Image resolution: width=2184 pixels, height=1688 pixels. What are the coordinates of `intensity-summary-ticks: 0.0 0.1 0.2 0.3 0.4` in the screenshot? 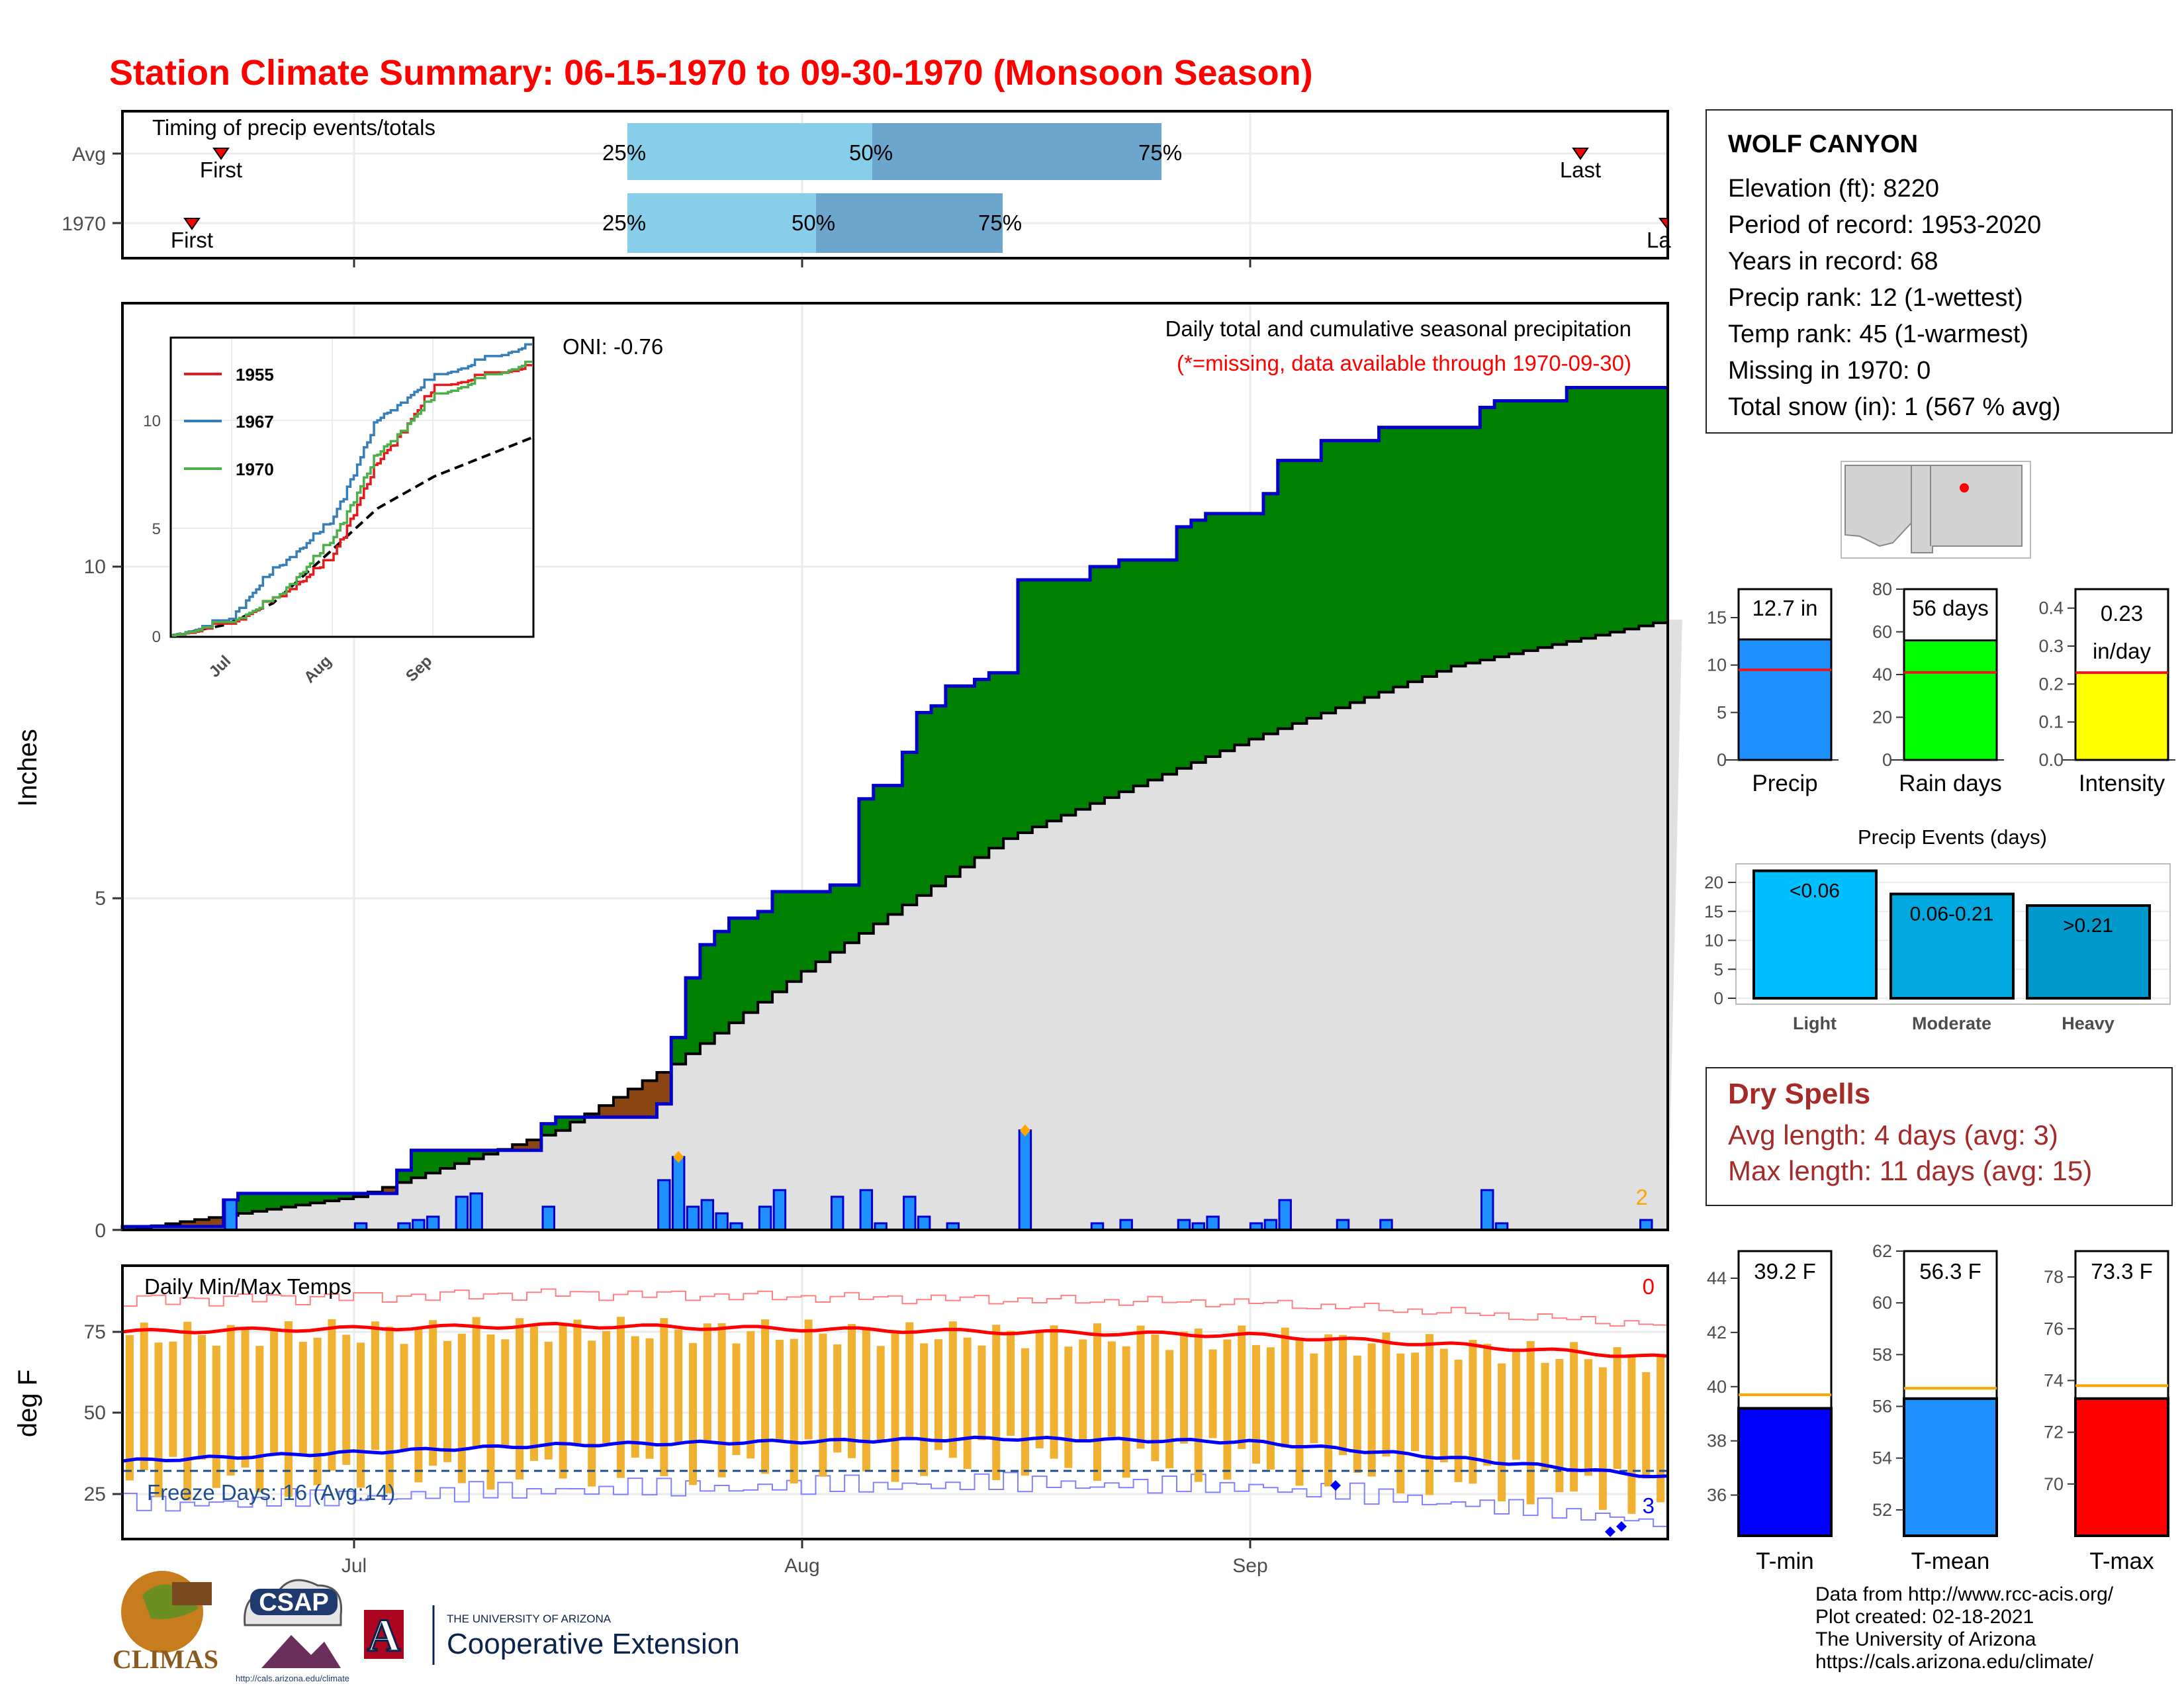 It's located at (2056, 684).